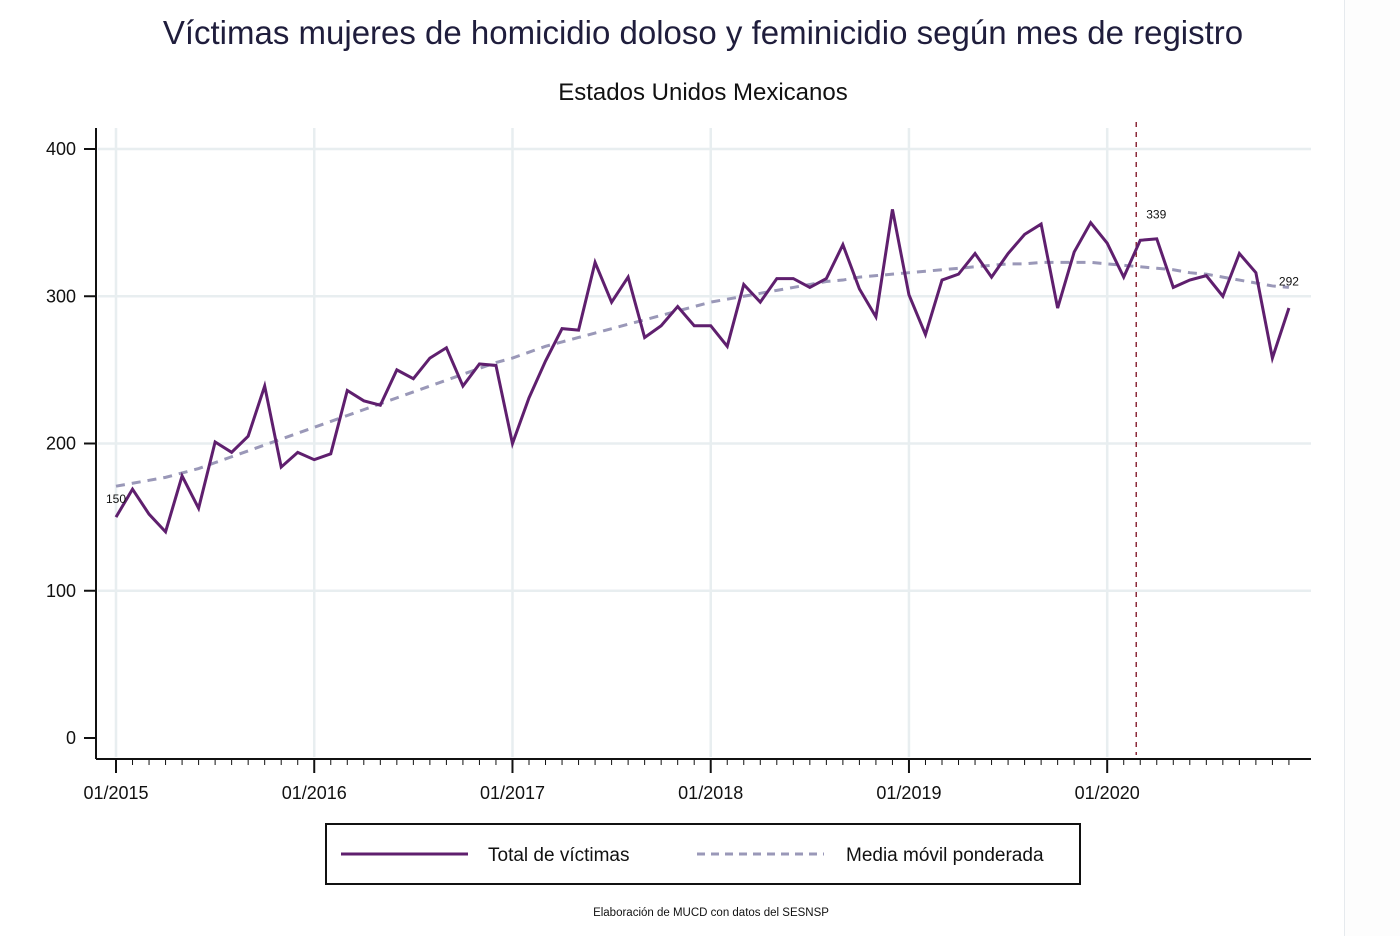 Image resolution: width=1400 pixels, height=936 pixels. I want to click on legend-label-total: Total de víctimas, so click(559, 855).